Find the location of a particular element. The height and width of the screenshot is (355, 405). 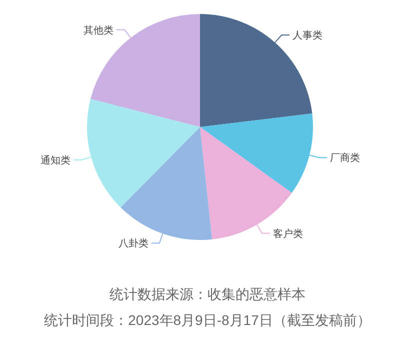

slice-label: 人事类 is located at coordinates (307, 35).